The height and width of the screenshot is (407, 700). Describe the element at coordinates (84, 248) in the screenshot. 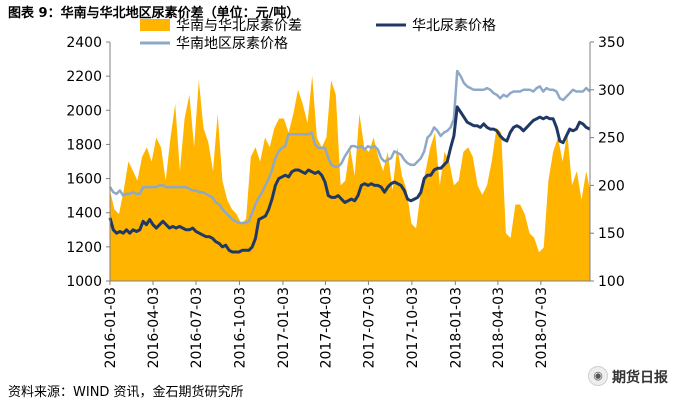

I see `y-left-tick-label: 1200` at that location.